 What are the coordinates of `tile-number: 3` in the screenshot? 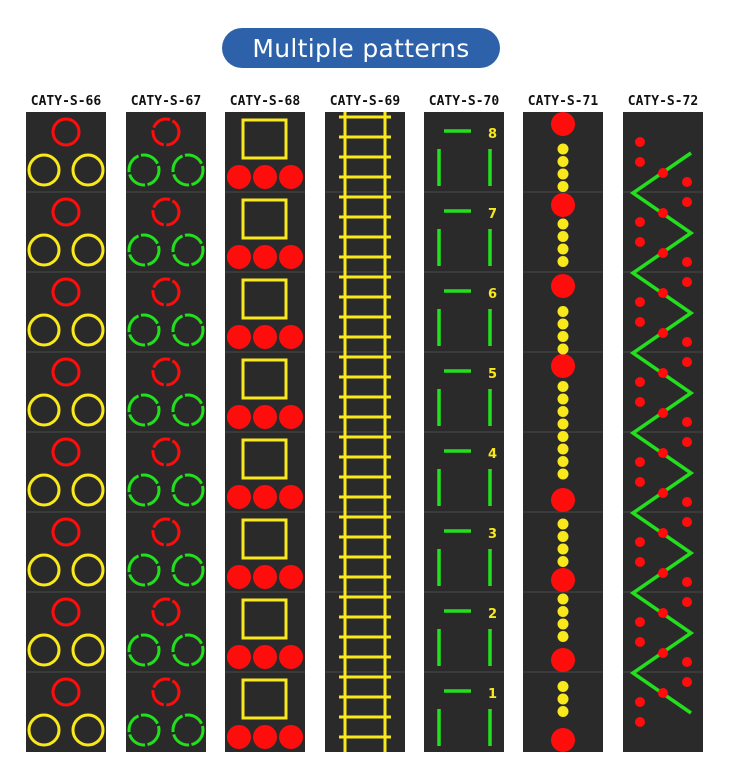 It's located at (492, 534).